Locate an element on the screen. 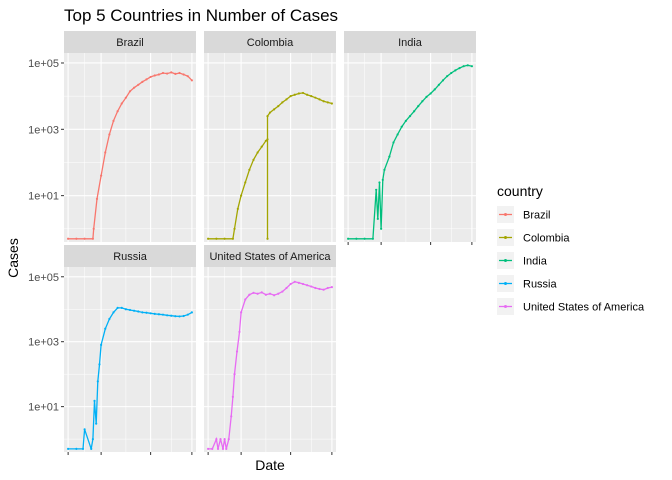 The width and height of the screenshot is (672, 480). facet-strip-label: Colombia is located at coordinates (270, 43).